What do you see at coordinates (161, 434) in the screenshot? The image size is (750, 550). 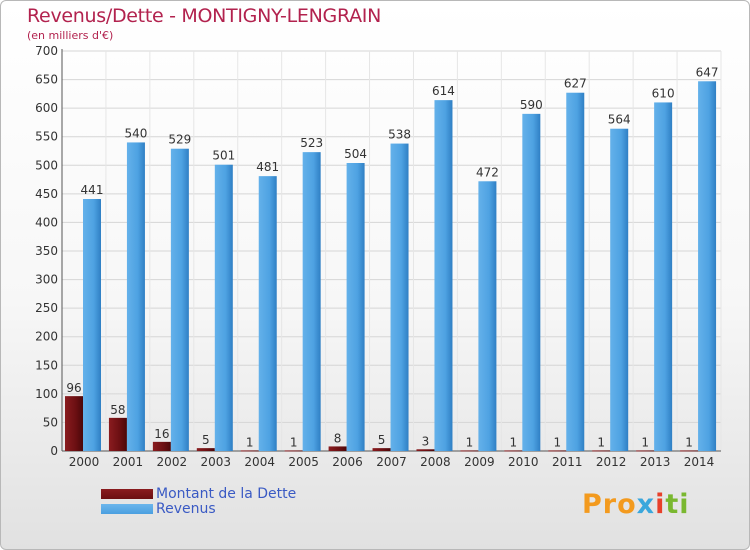 I see `data-label-dette: 16` at bounding box center [161, 434].